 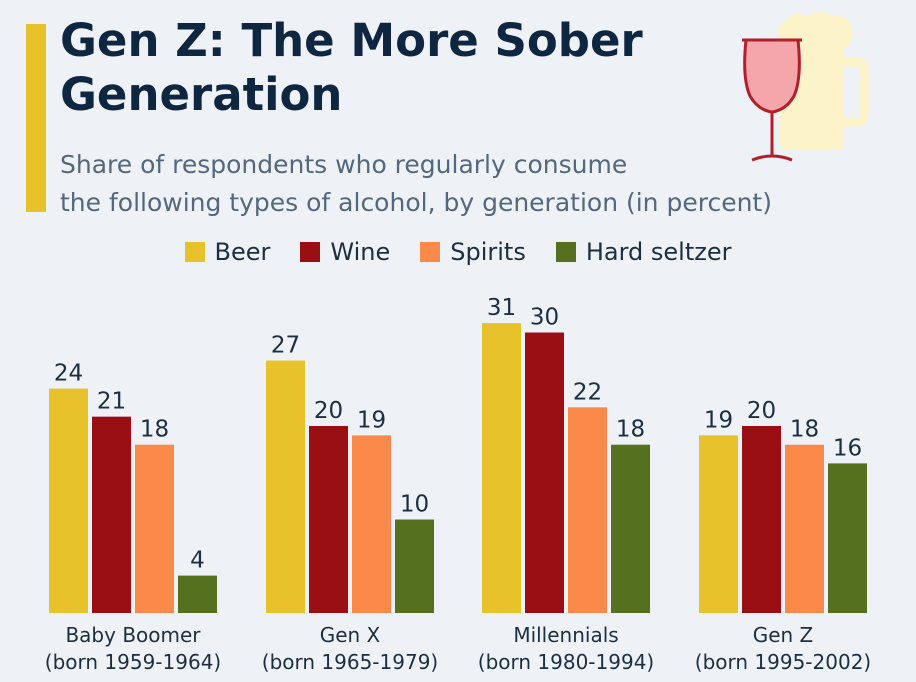 I want to click on category-label: Gen X, so click(x=350, y=635).